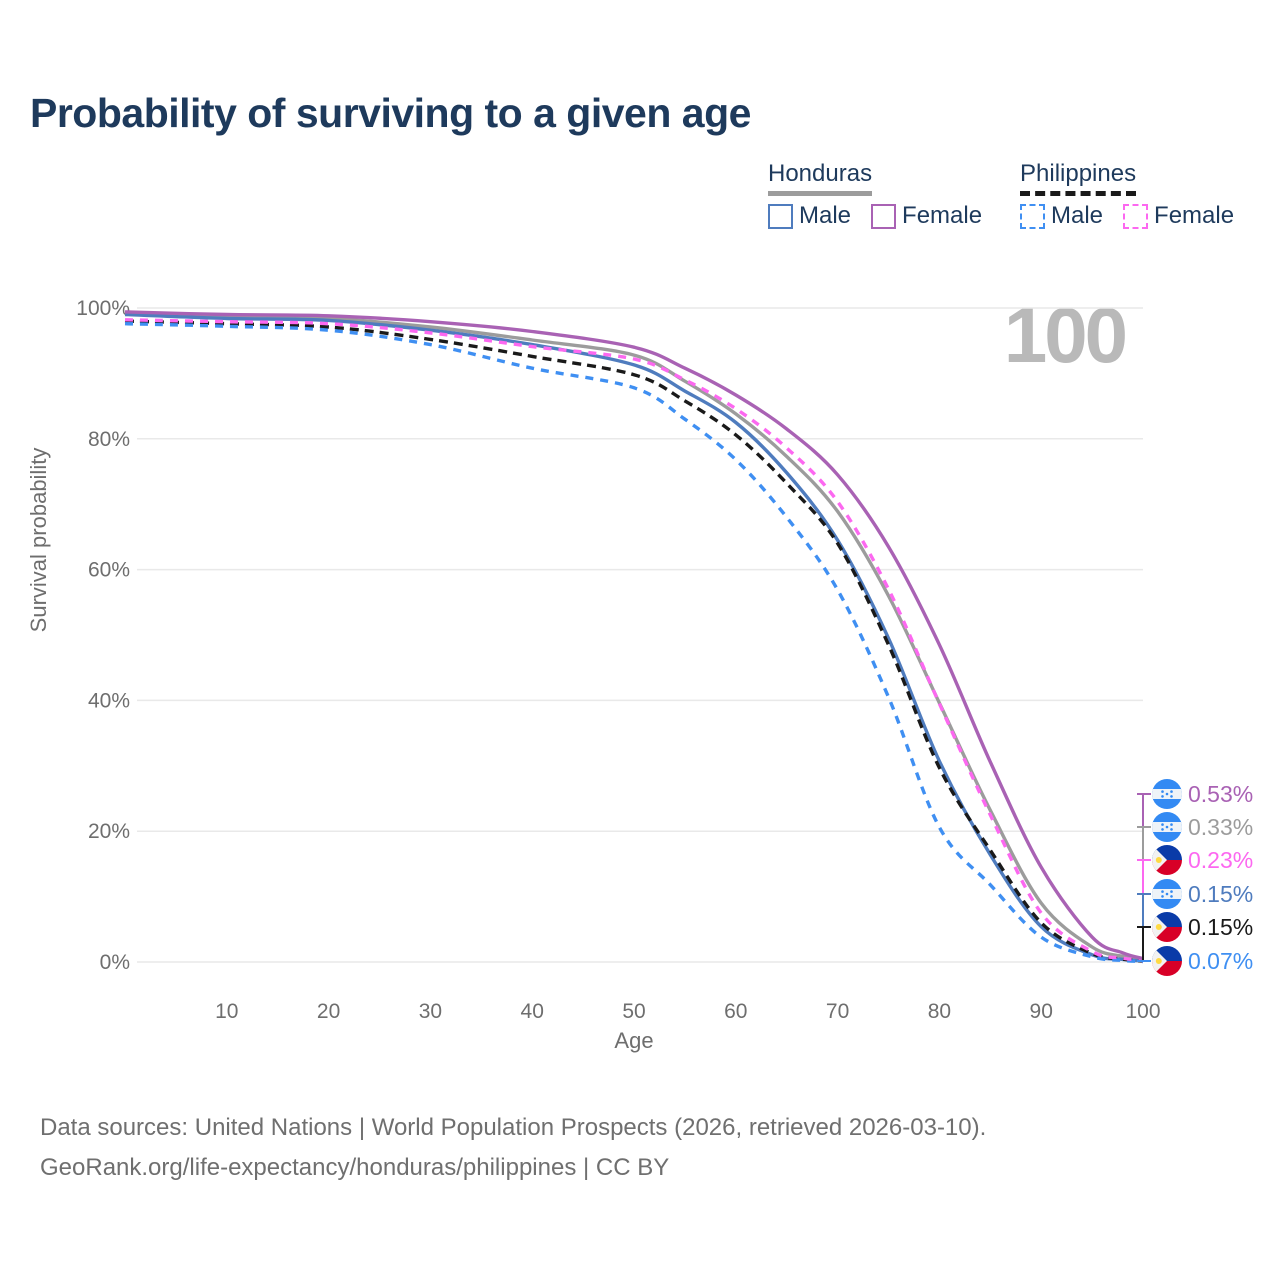 The height and width of the screenshot is (1280, 1280). I want to click on end-value-row-honduras-female: 0.53%, so click(1202, 794).